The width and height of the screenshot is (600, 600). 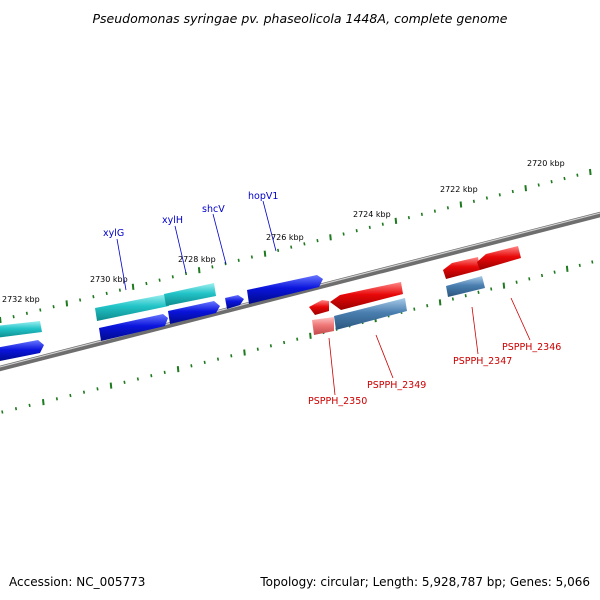 What do you see at coordinates (77, 582) in the screenshot?
I see `accession-text: Accession: NC_005773` at bounding box center [77, 582].